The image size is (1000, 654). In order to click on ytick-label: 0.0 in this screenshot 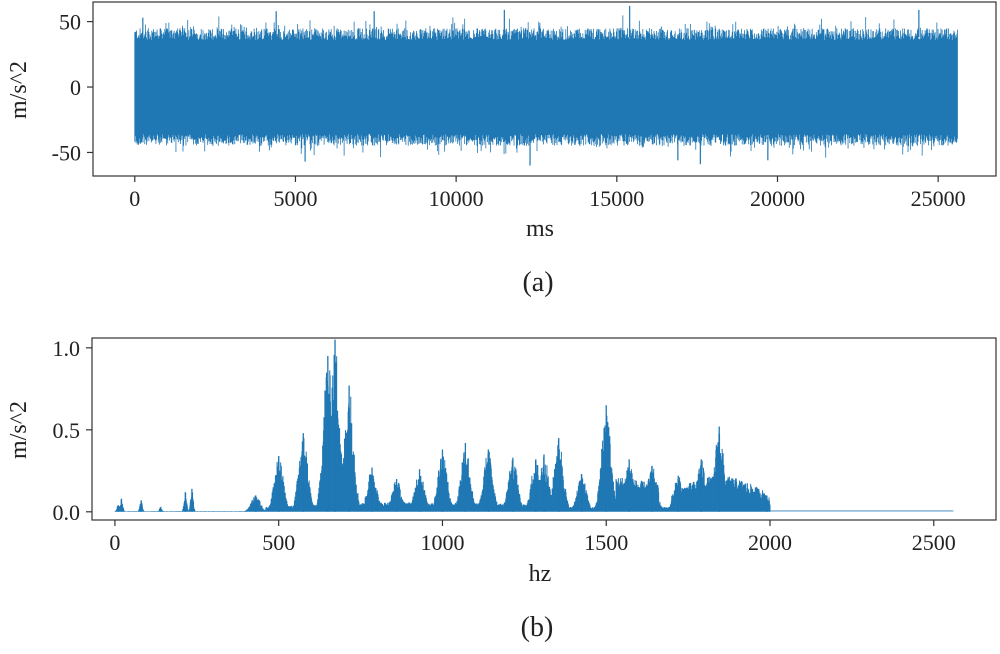, I will do `click(67, 512)`.